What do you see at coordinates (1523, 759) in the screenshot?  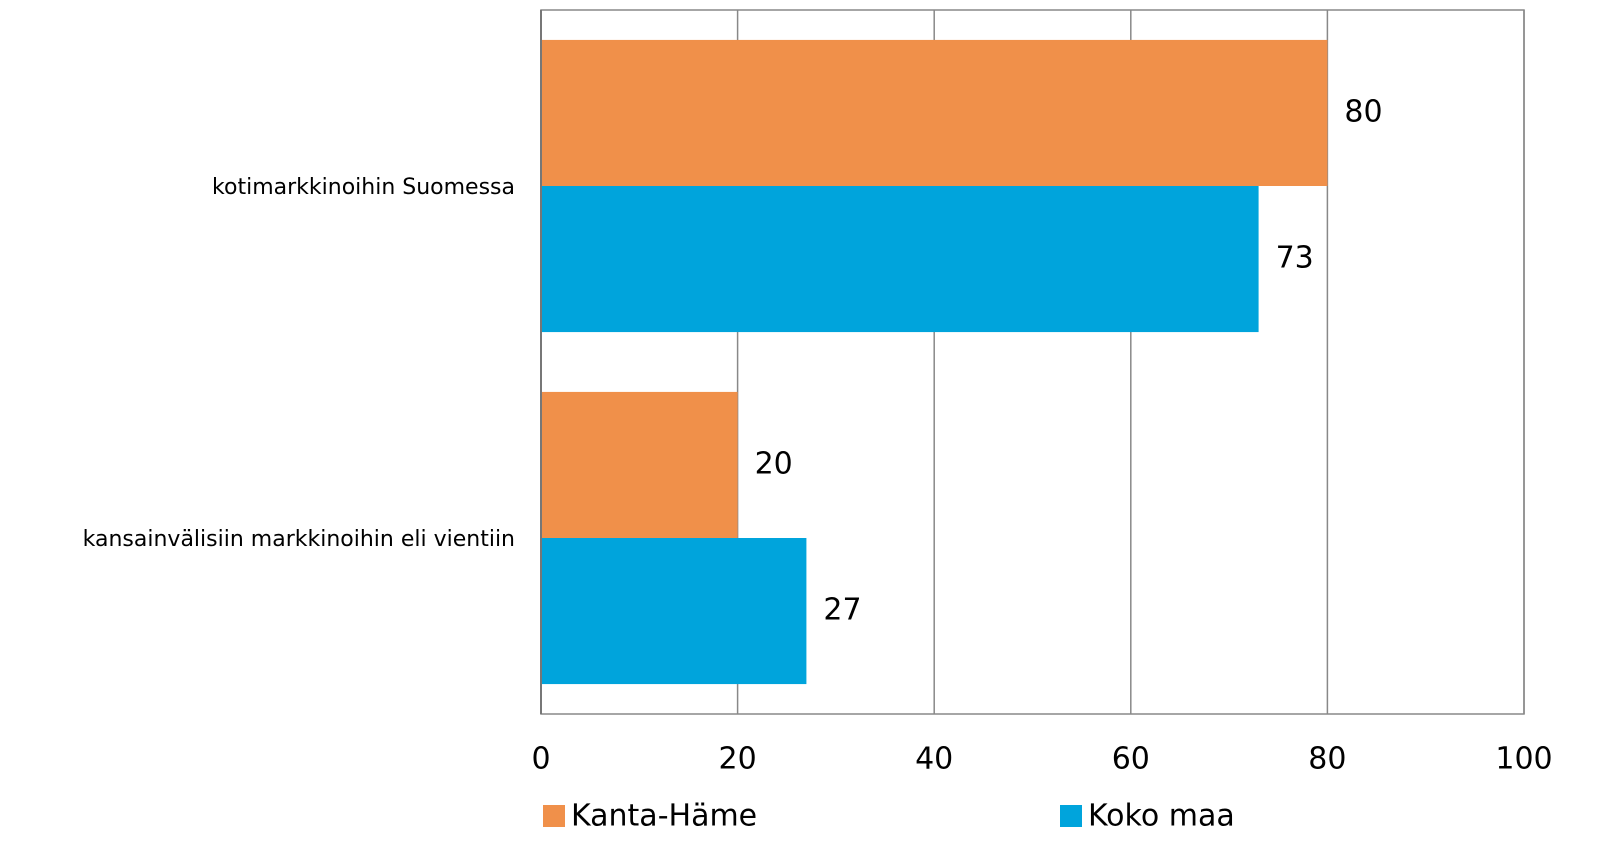 I see `x-tick-label: 100` at bounding box center [1523, 759].